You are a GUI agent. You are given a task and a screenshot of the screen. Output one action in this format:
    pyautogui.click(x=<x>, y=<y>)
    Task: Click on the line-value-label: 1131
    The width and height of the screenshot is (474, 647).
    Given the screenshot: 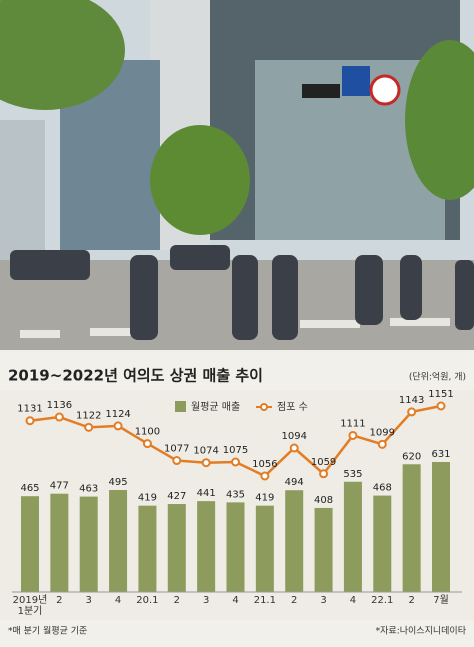 What is the action you would take?
    pyautogui.click(x=29, y=409)
    